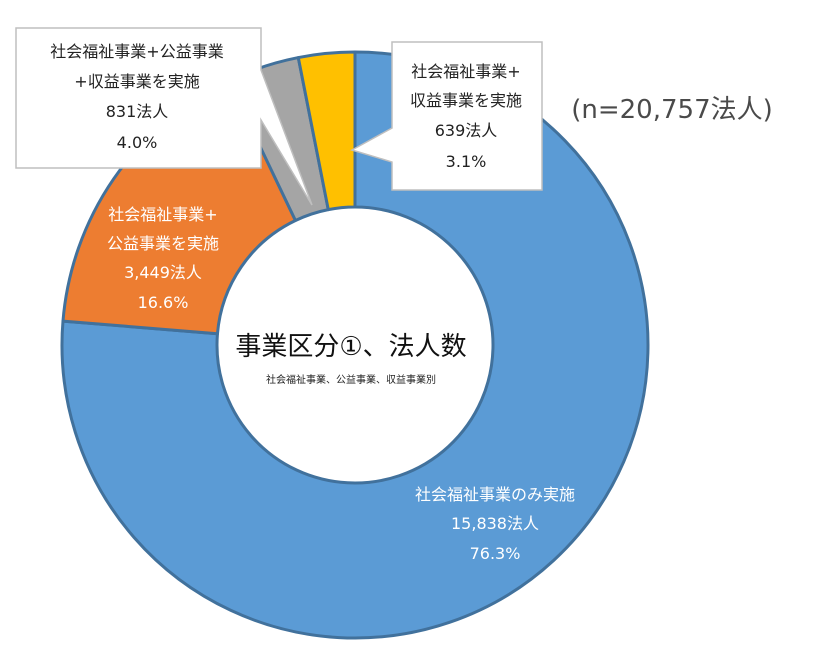 This screenshot has height=653, width=828. What do you see at coordinates (466, 100) in the screenshot?
I see `slice-3-label-line-2: 収益事業を実施` at bounding box center [466, 100].